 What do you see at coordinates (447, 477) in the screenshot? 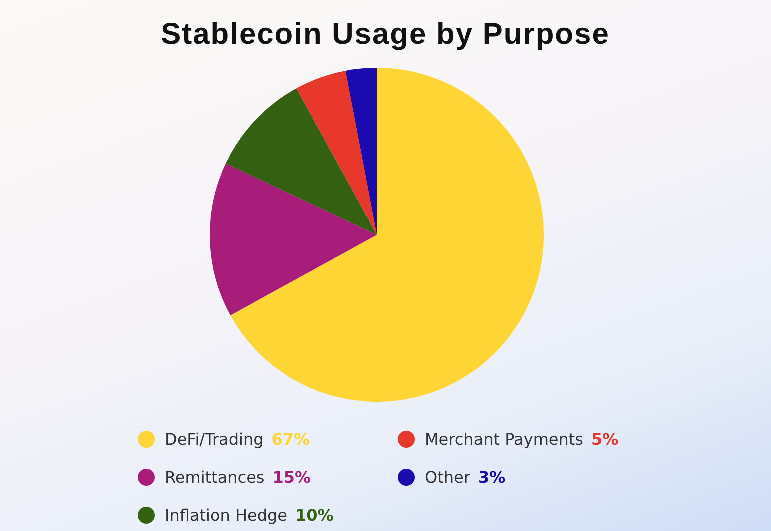
I see `legend-label: Other` at bounding box center [447, 477].